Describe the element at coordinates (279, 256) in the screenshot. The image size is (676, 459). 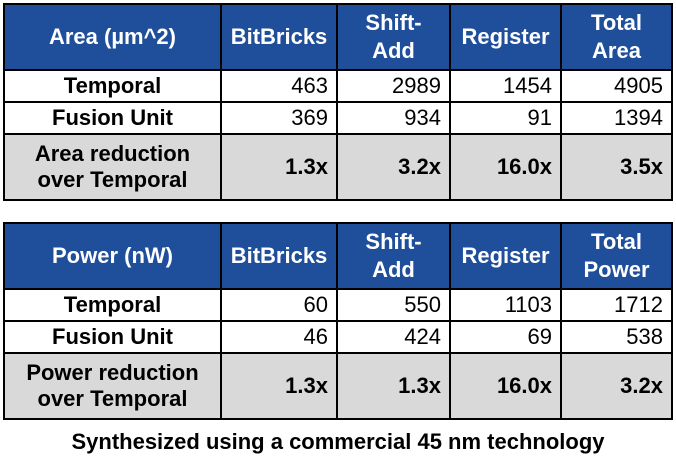
I see `power-header-bitbricks: BitBricks` at that location.